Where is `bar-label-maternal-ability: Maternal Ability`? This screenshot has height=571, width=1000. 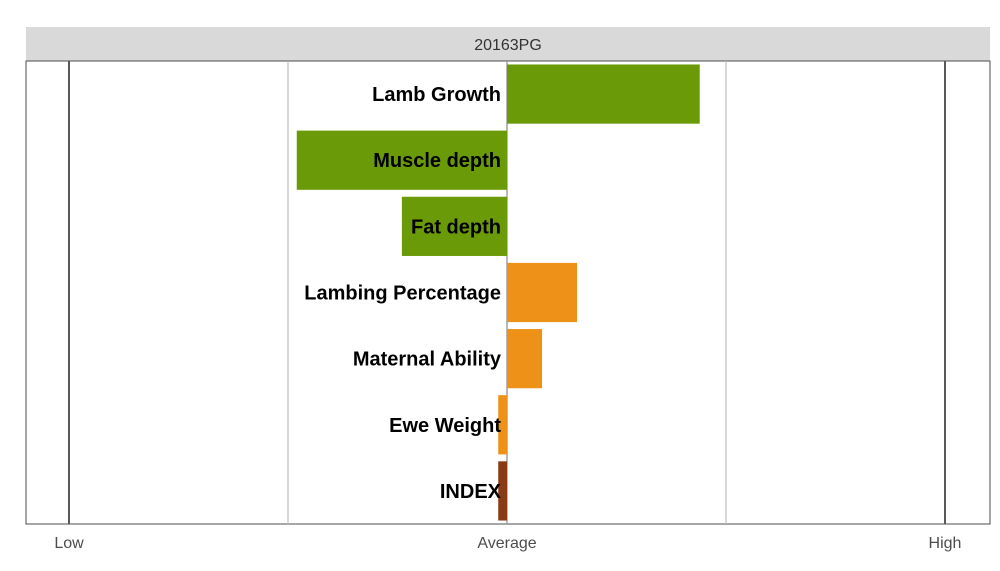
bar-label-maternal-ability: Maternal Ability is located at coordinates (427, 360).